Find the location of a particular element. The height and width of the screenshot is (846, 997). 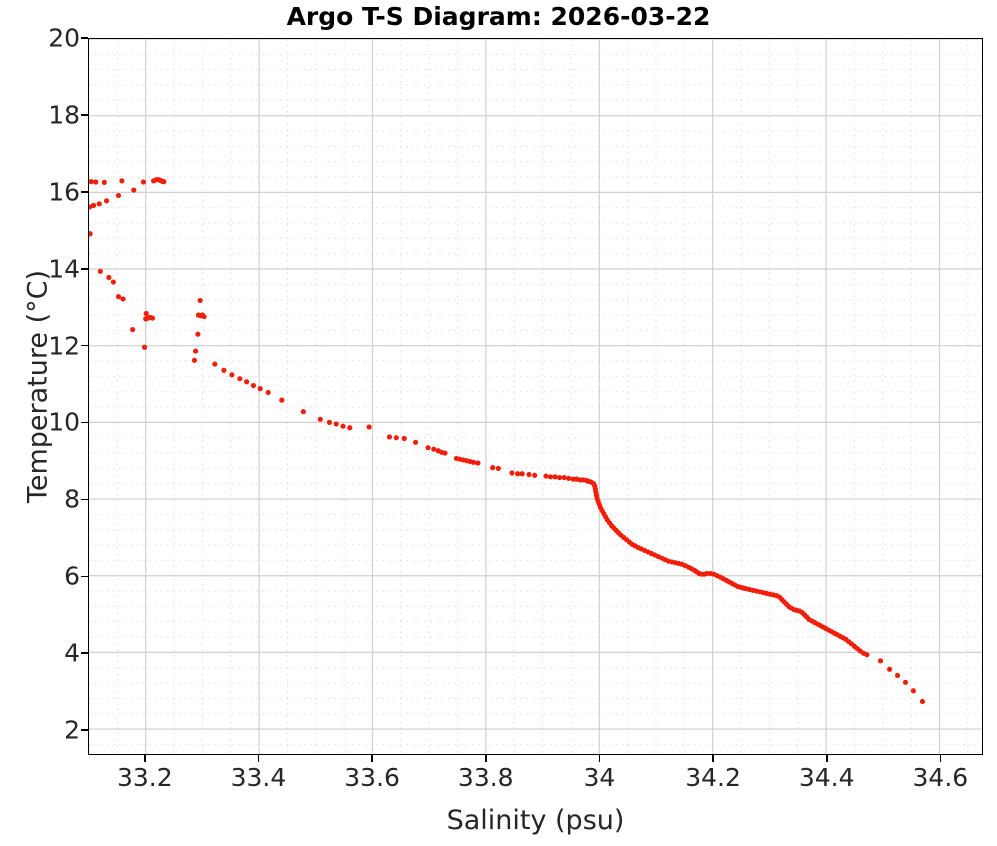

x-axis-label: Salinity (psu) is located at coordinates (535, 820).